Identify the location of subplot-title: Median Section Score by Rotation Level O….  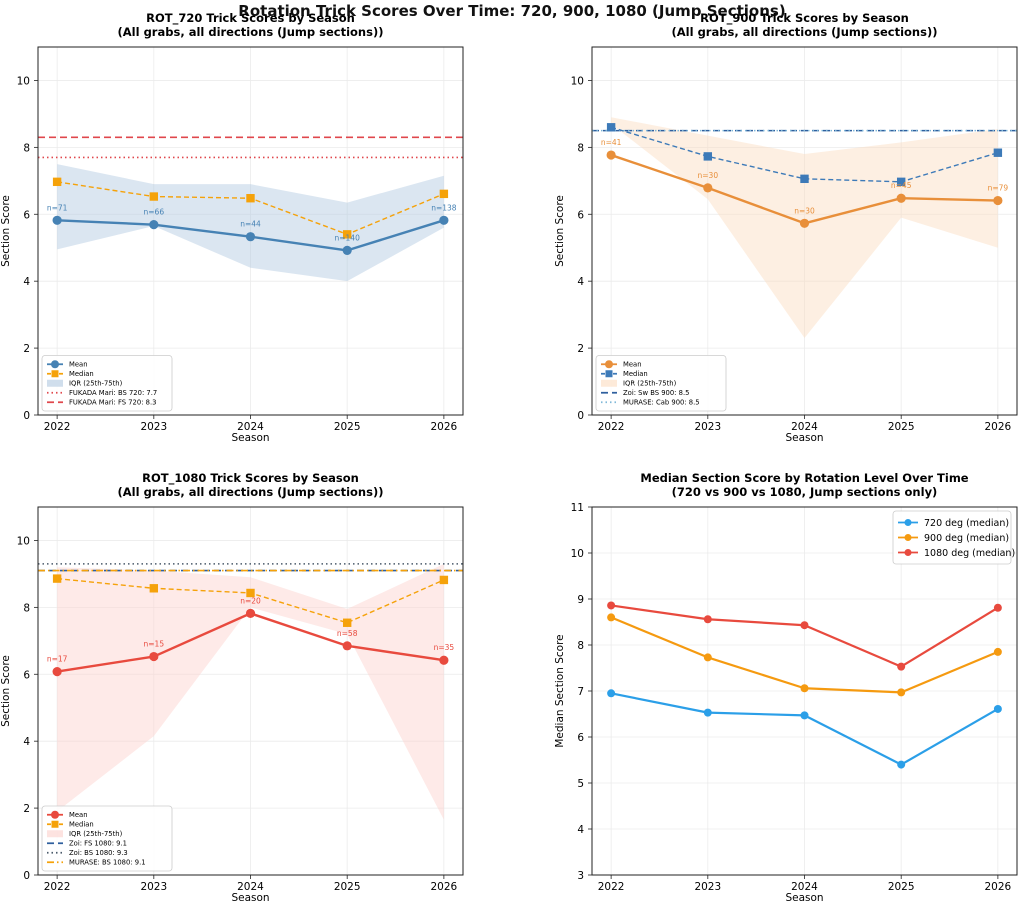
(804, 478).